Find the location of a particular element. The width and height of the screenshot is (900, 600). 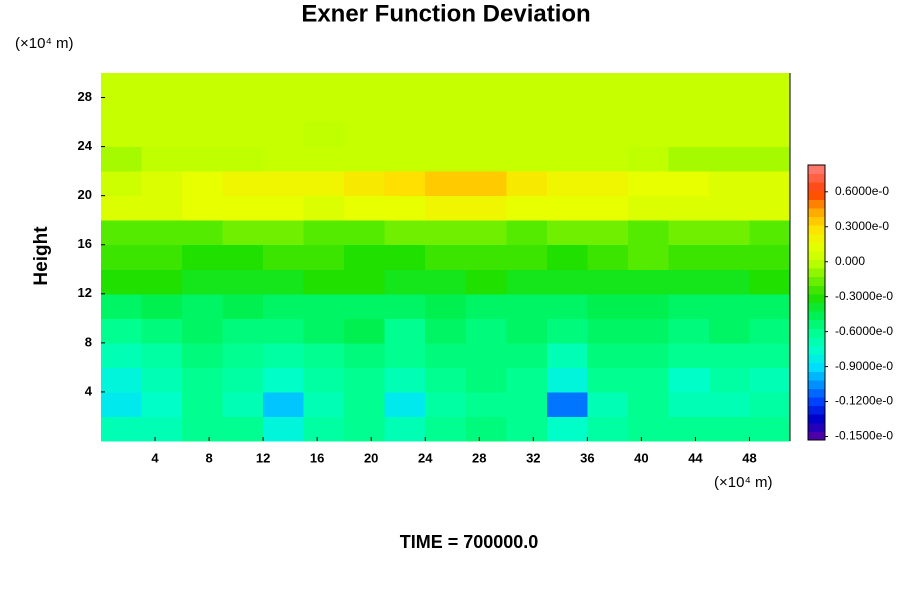

x-unit: (×10⁴ m) is located at coordinates (743, 482).